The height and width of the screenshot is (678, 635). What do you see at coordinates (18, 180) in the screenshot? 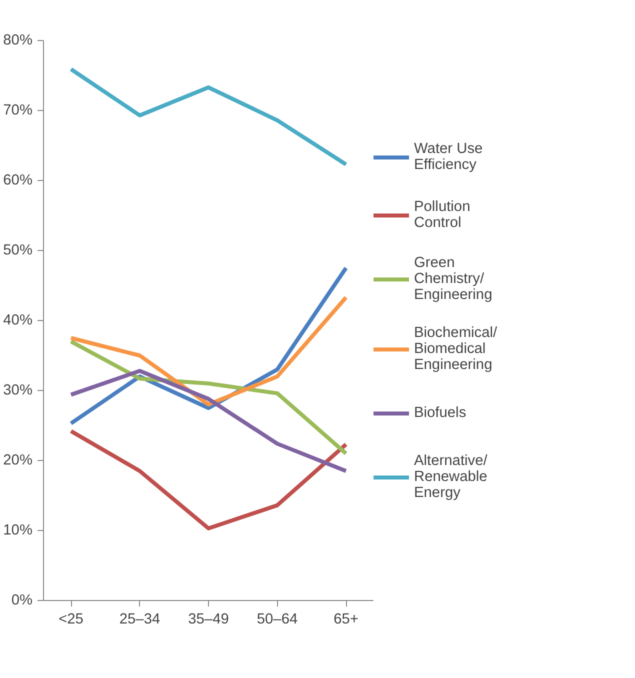
I see `y-tick-label: 60%` at bounding box center [18, 180].